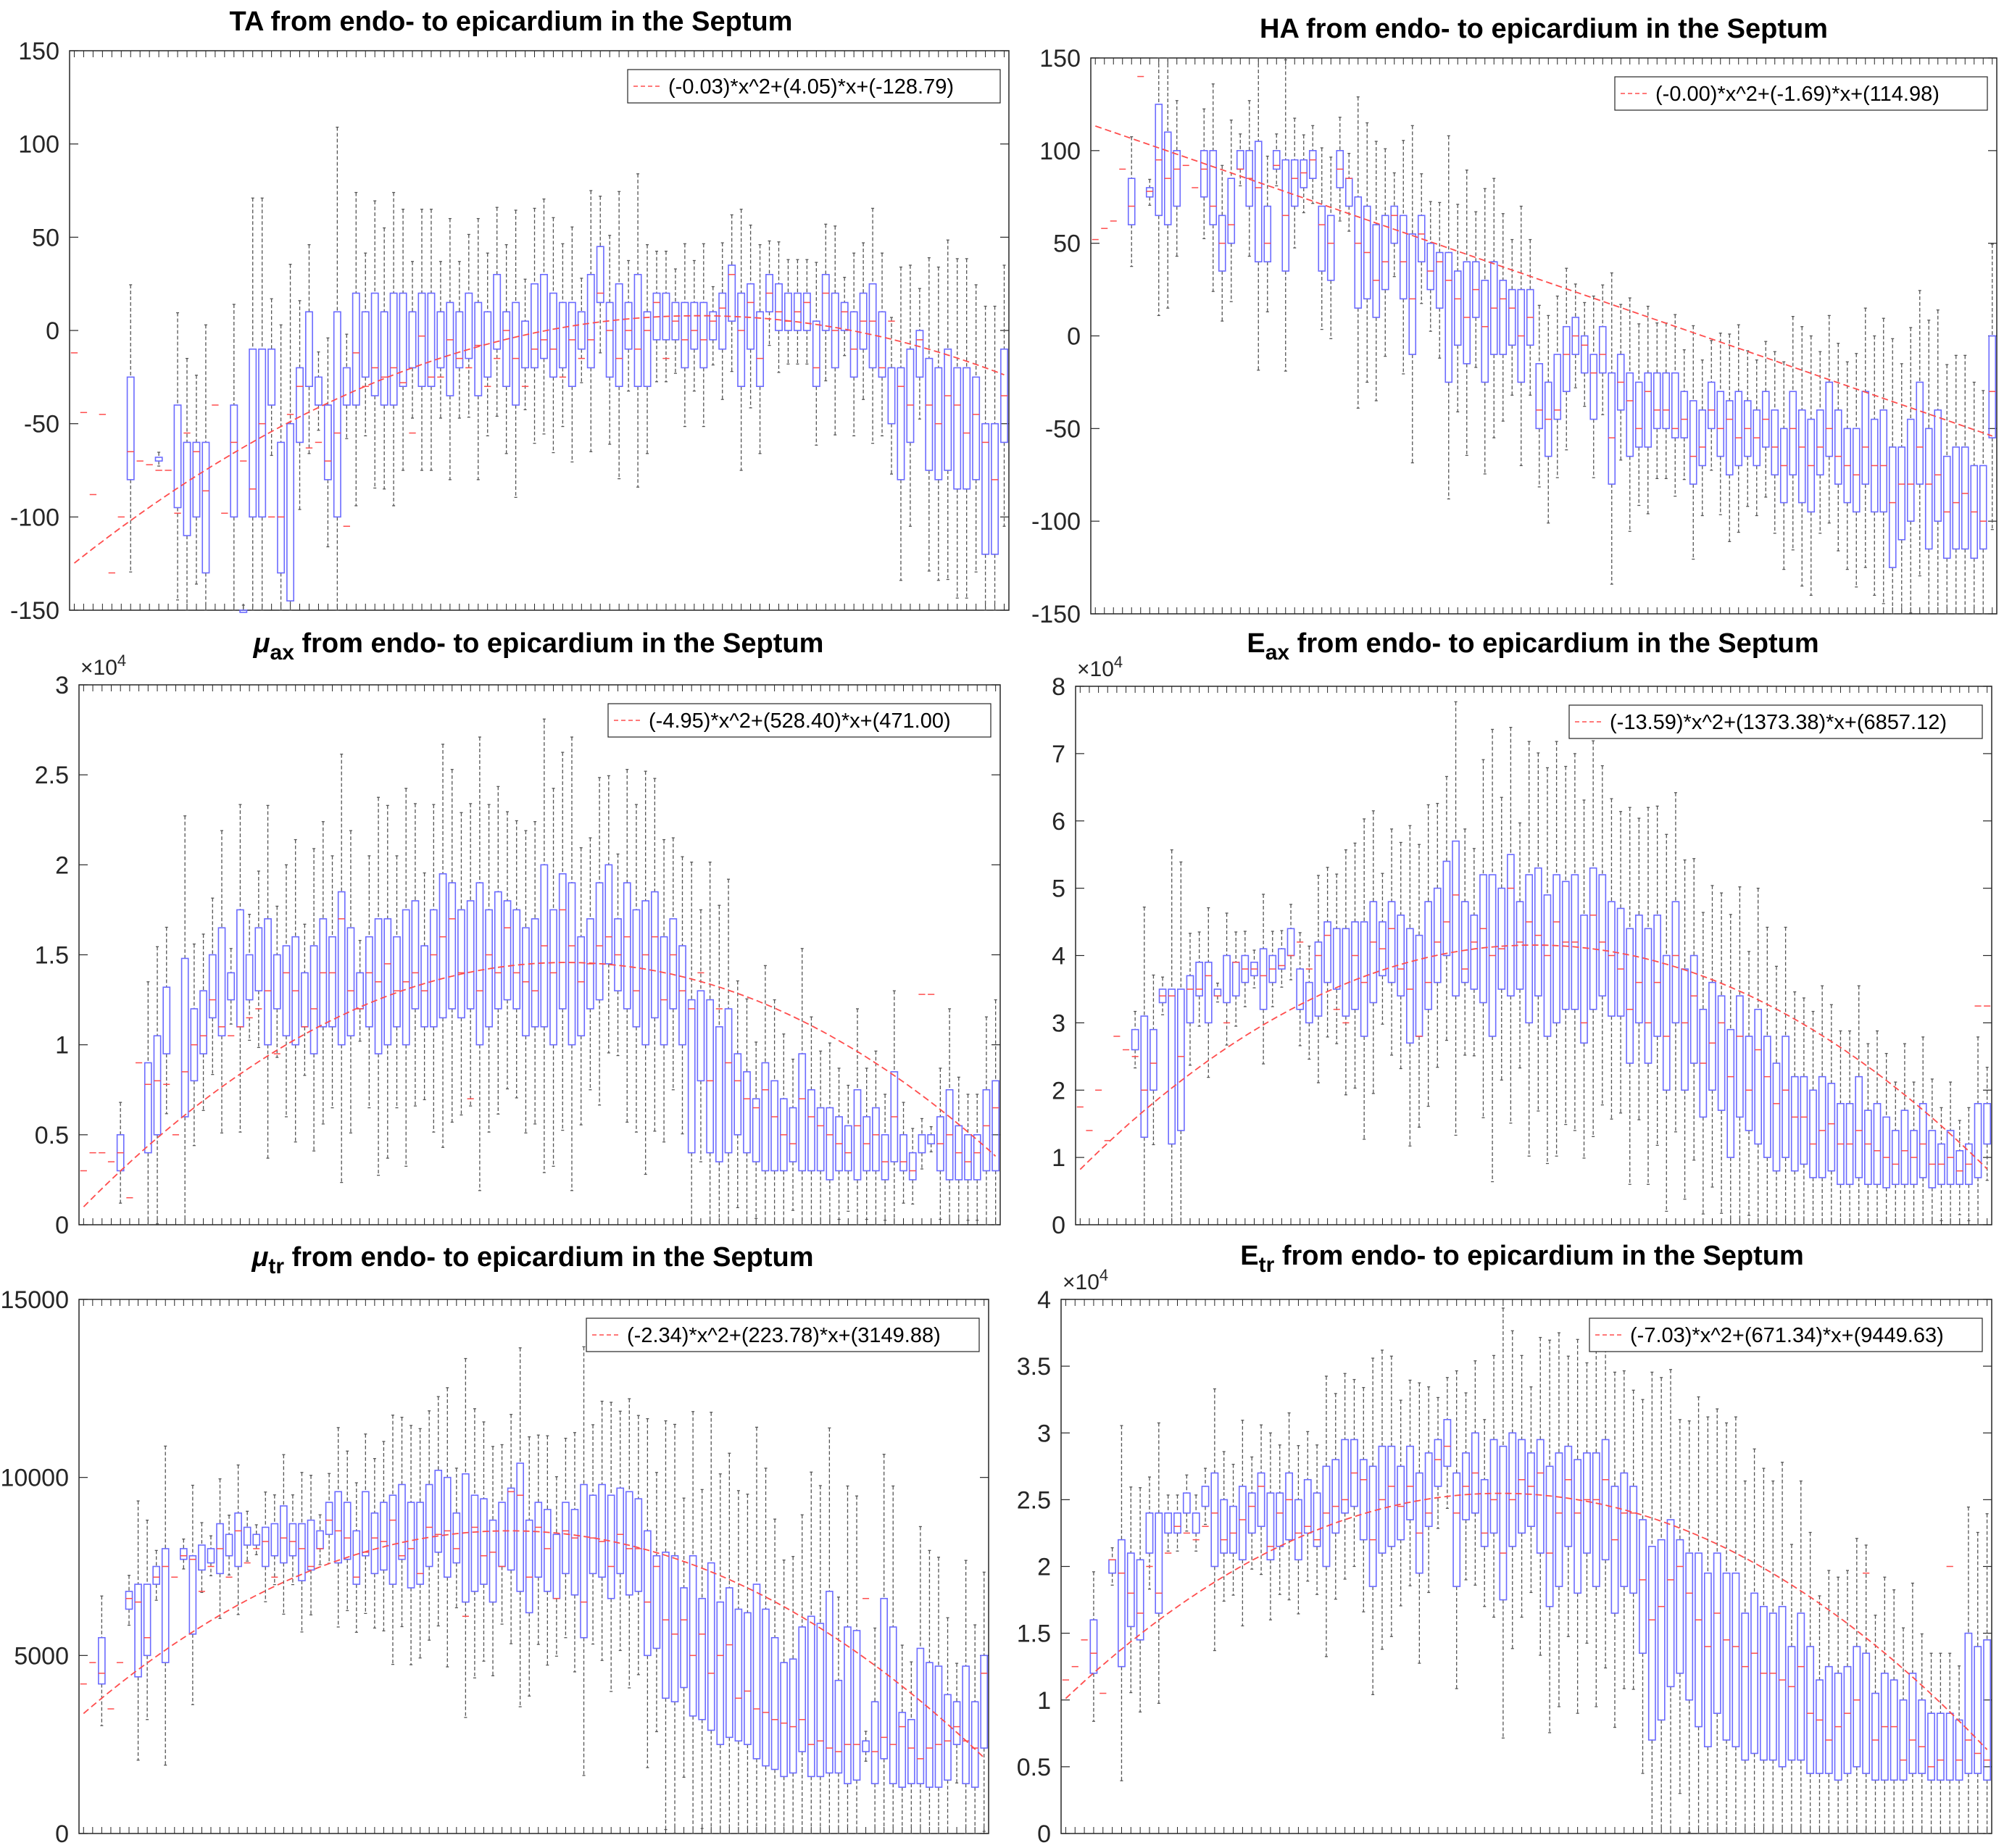 This screenshot has height=1848, width=2012. I want to click on legend: (-0.00)*x^2+(-1.69)*x+(114.98), so click(1801, 93).